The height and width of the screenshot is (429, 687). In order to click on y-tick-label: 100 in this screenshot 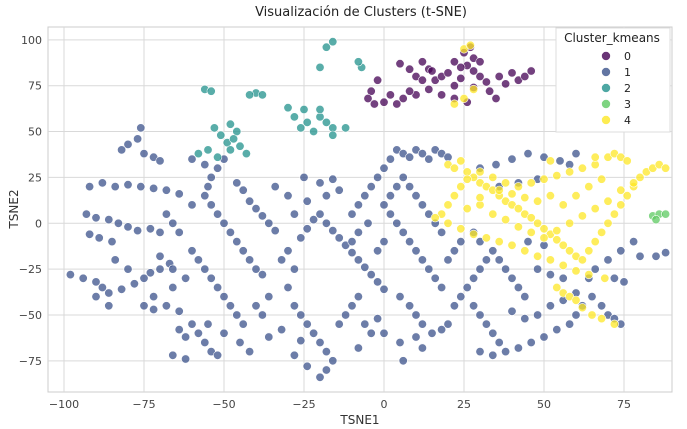, I will do `click(31, 40)`.